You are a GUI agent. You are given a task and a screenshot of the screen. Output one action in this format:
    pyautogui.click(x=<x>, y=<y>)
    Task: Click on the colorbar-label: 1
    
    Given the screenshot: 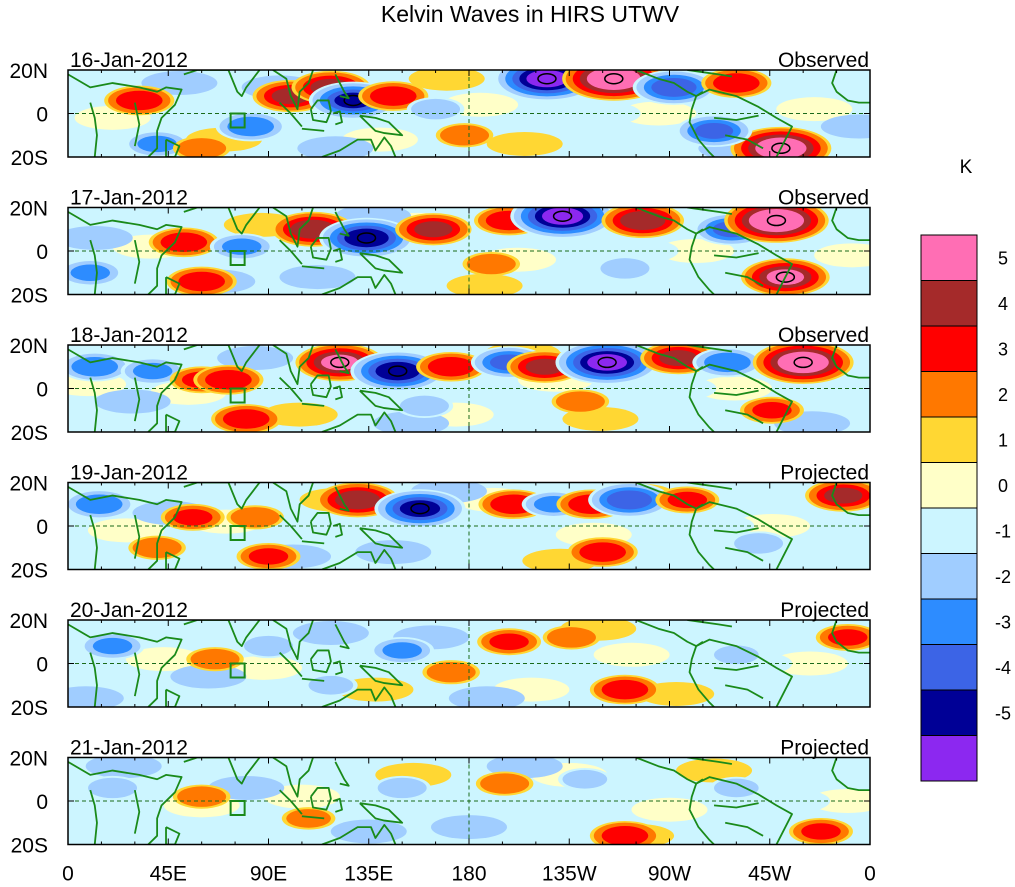 What is the action you would take?
    pyautogui.click(x=1003, y=441)
    